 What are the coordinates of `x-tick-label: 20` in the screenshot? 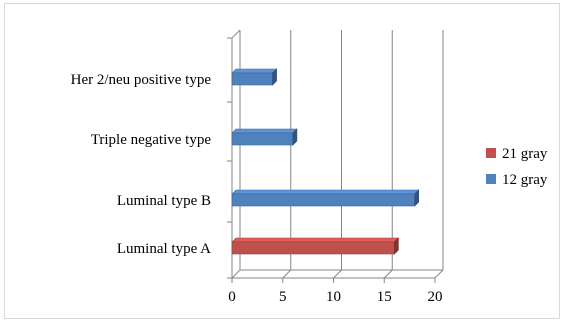 It's located at (435, 297).